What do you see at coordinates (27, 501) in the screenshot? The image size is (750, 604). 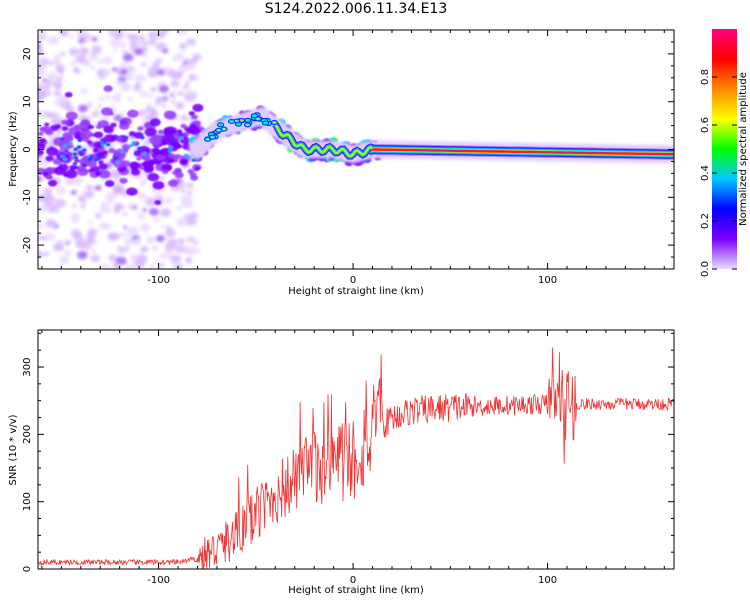 I see `snr-ytick-label: 100` at bounding box center [27, 501].